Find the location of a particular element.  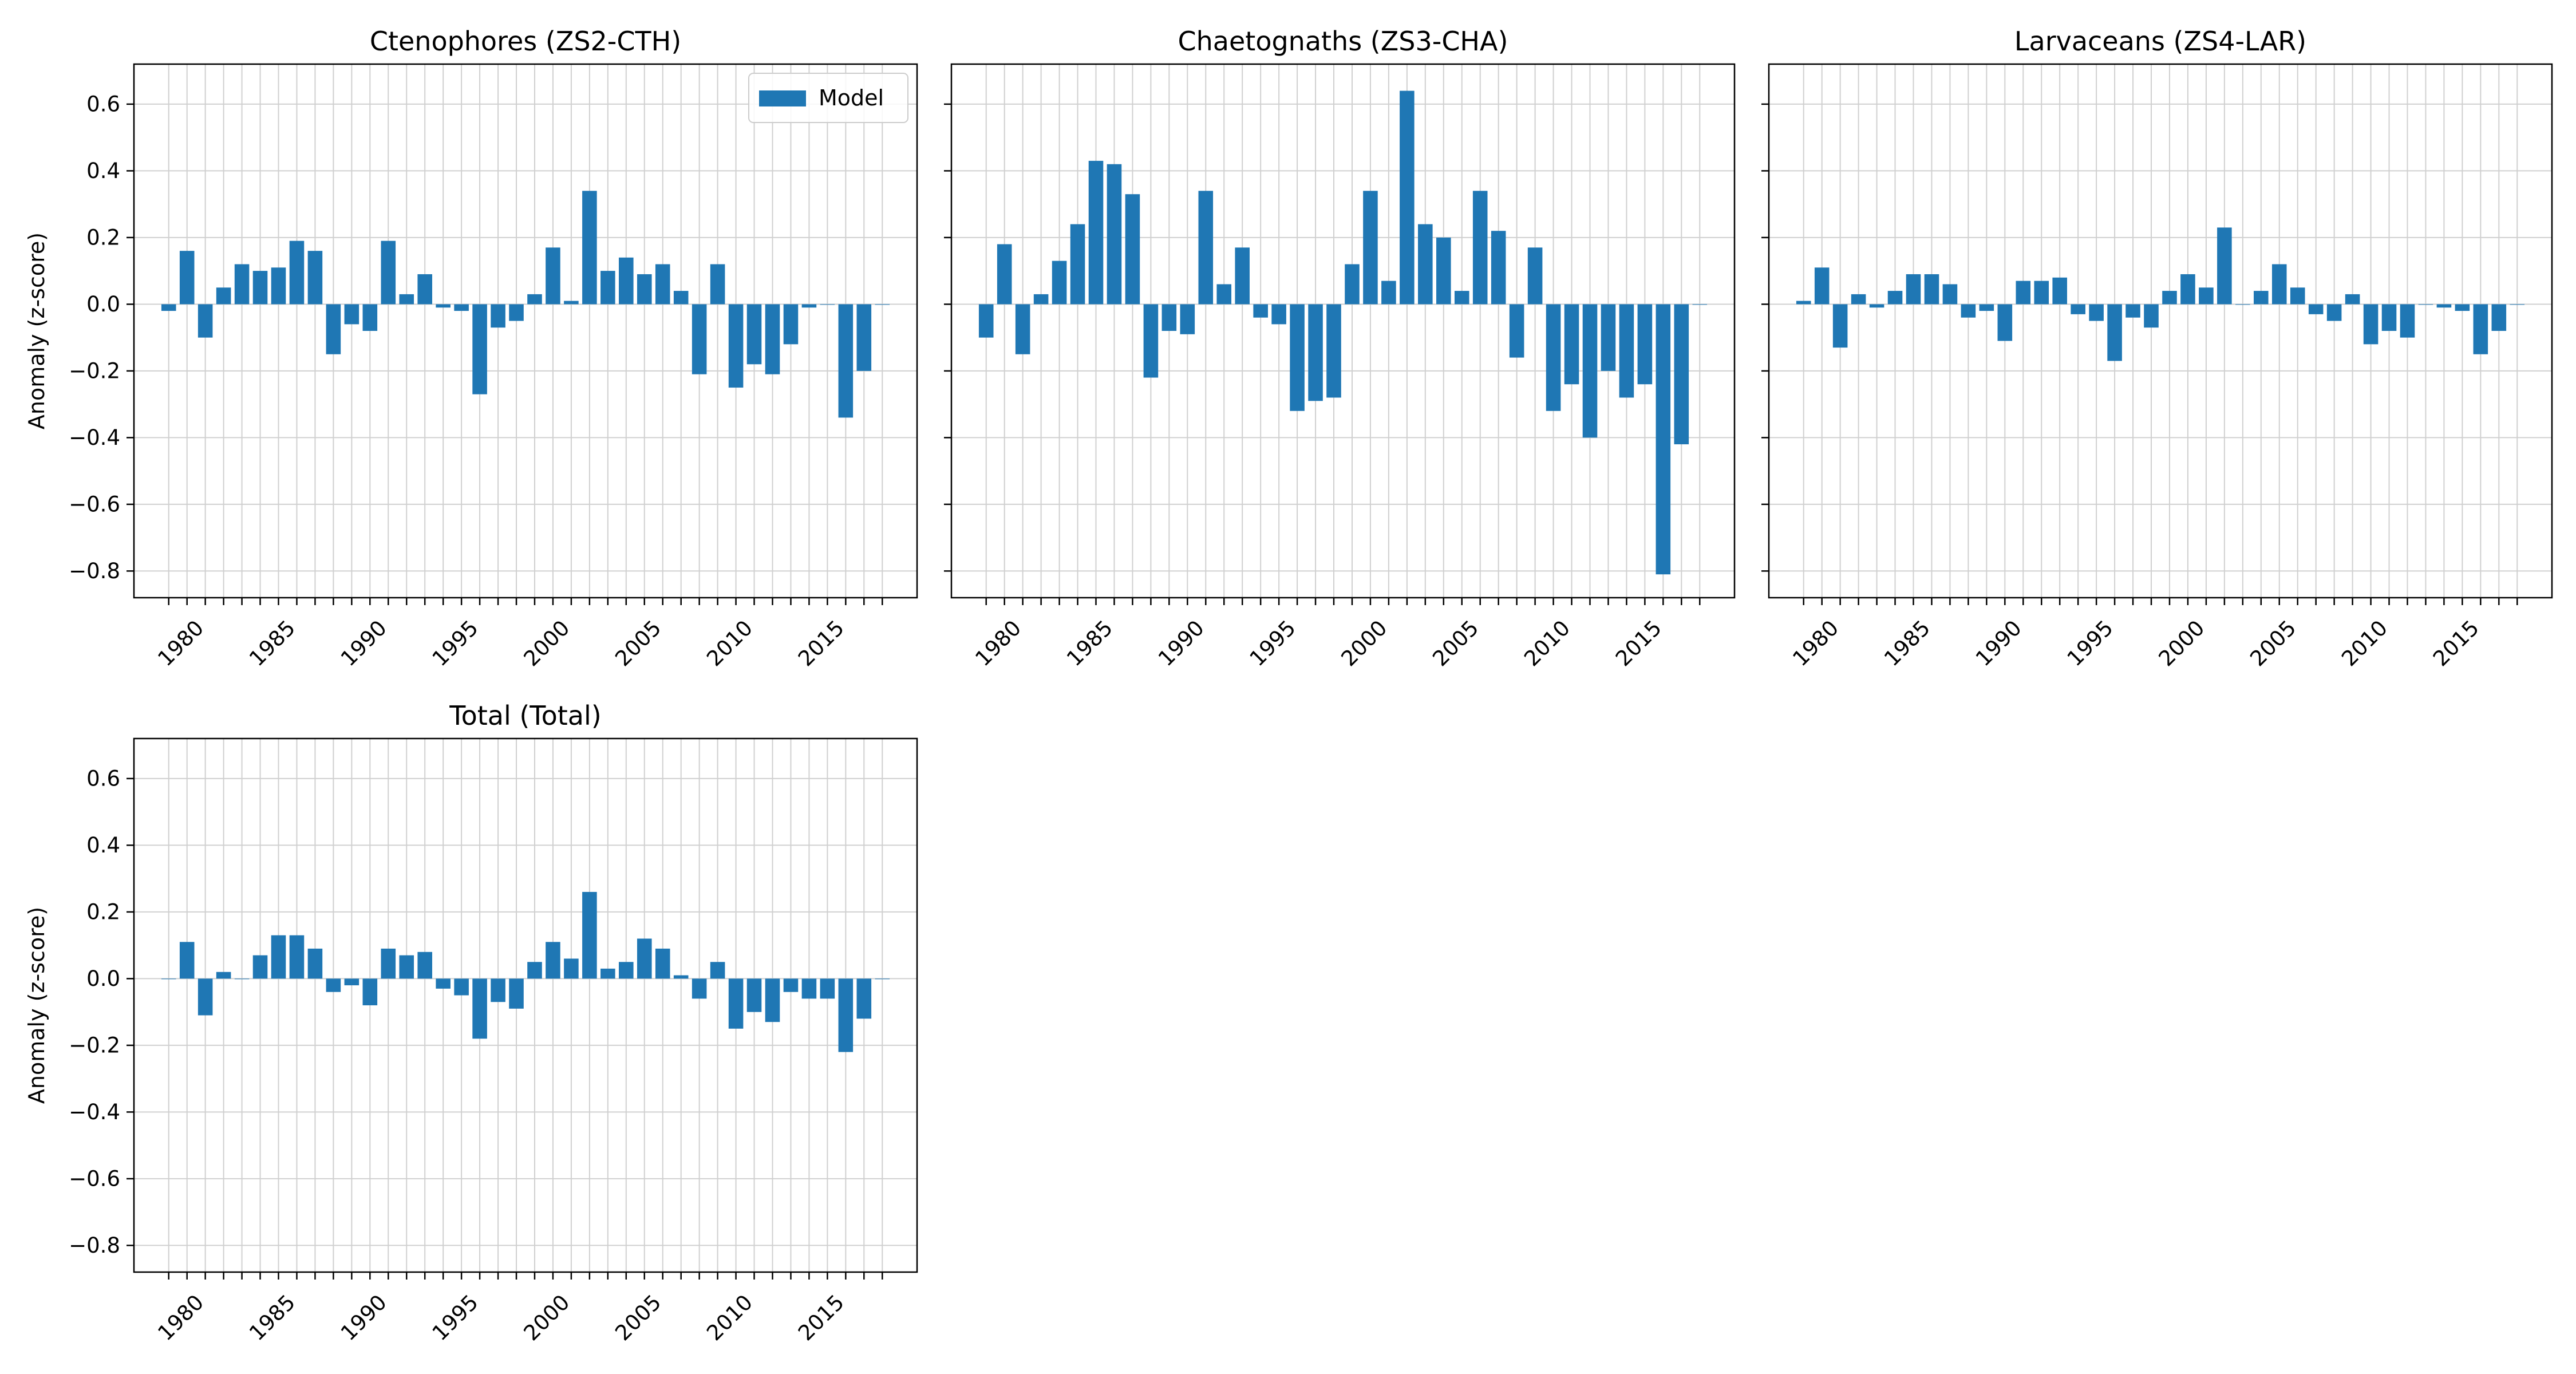

chart-title: Total (Total) is located at coordinates (525, 716).